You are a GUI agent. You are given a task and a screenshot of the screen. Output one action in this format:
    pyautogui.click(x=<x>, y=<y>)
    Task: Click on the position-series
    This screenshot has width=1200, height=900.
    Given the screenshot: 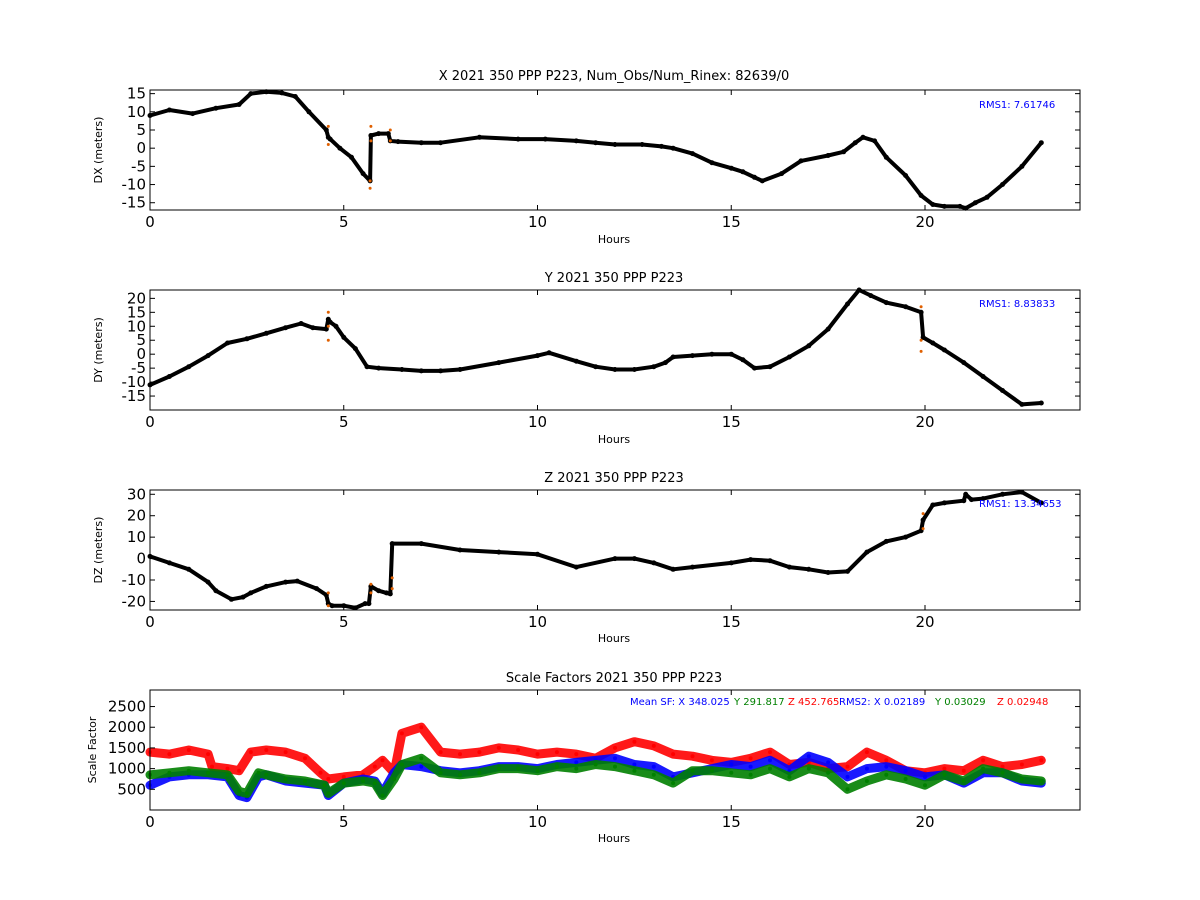 What is the action you would take?
    pyautogui.click(x=596, y=150)
    